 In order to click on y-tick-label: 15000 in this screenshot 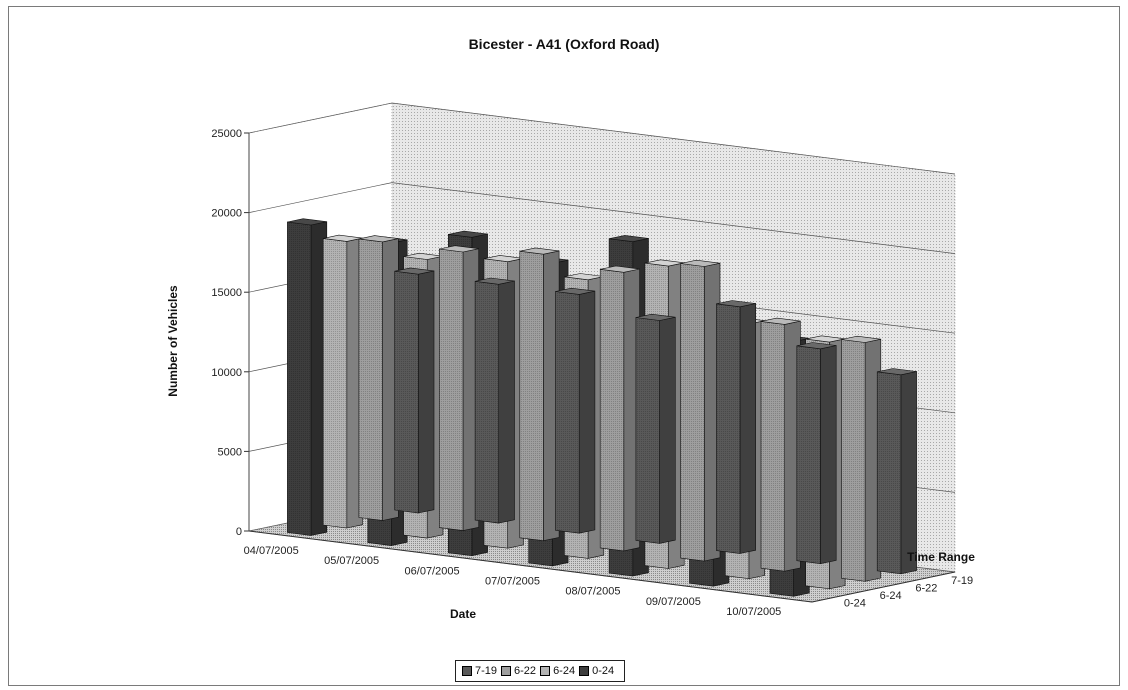, I will do `click(226, 293)`.